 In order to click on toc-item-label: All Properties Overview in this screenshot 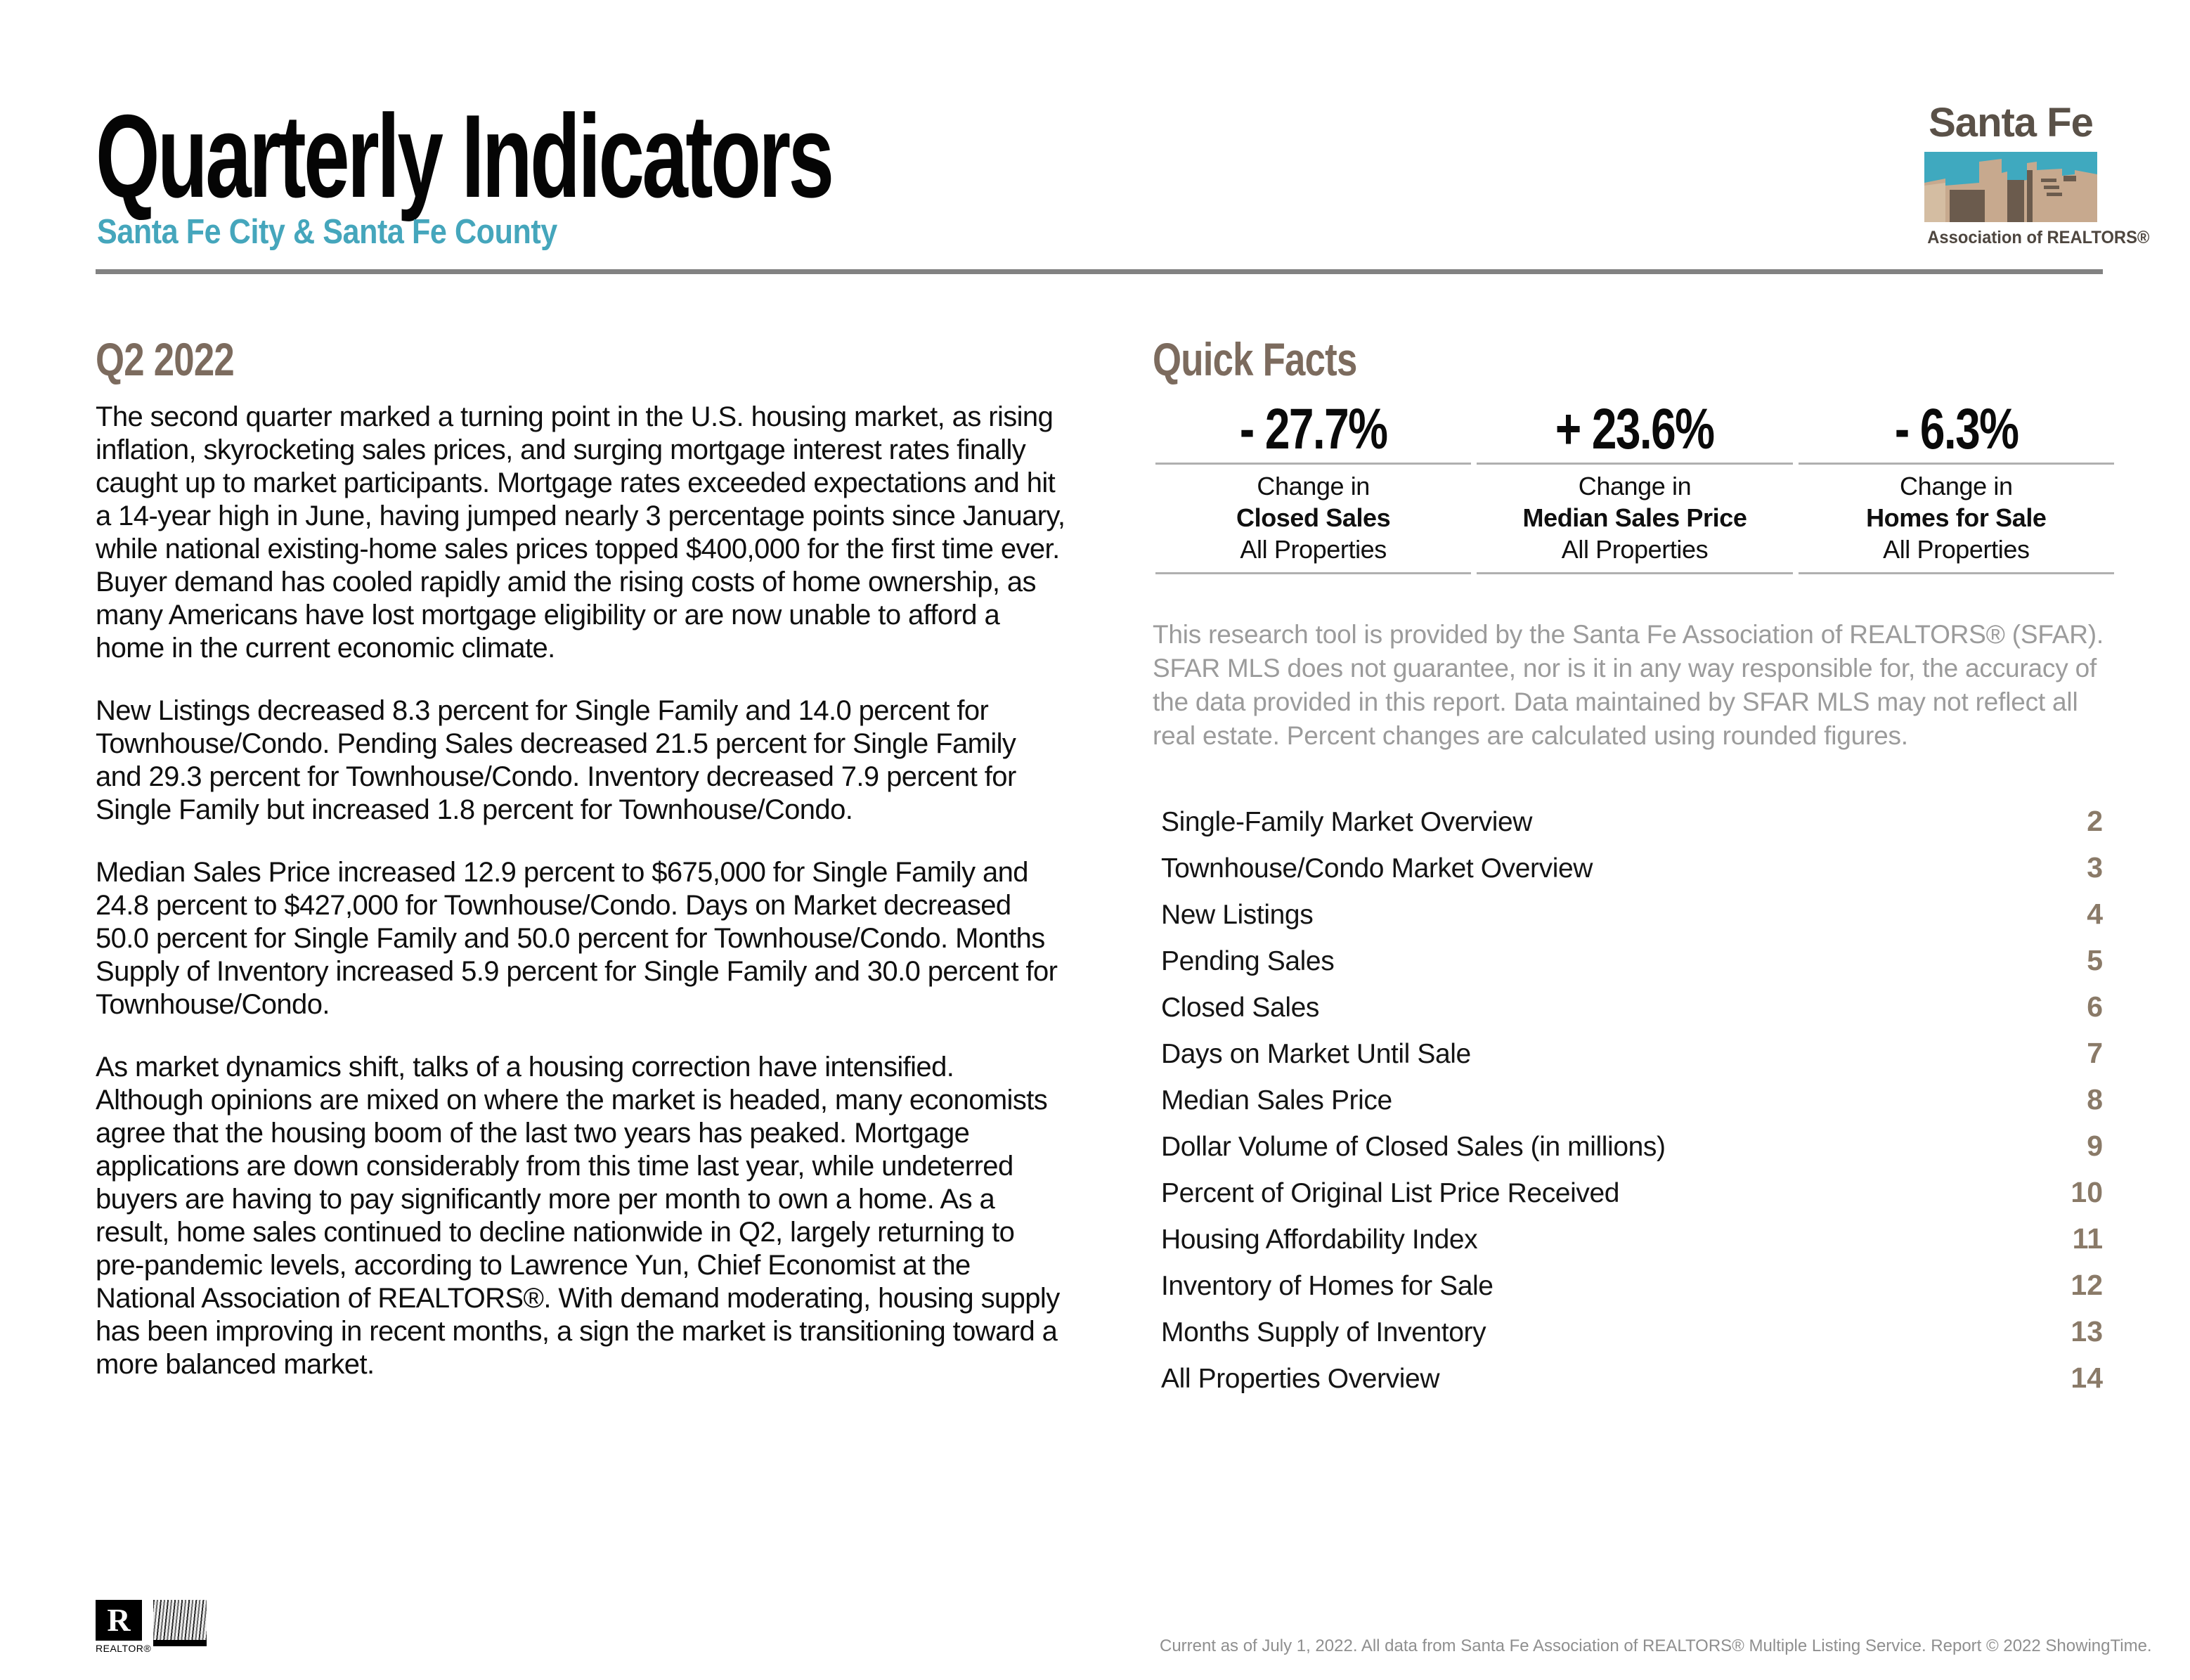, I will do `click(1300, 1379)`.